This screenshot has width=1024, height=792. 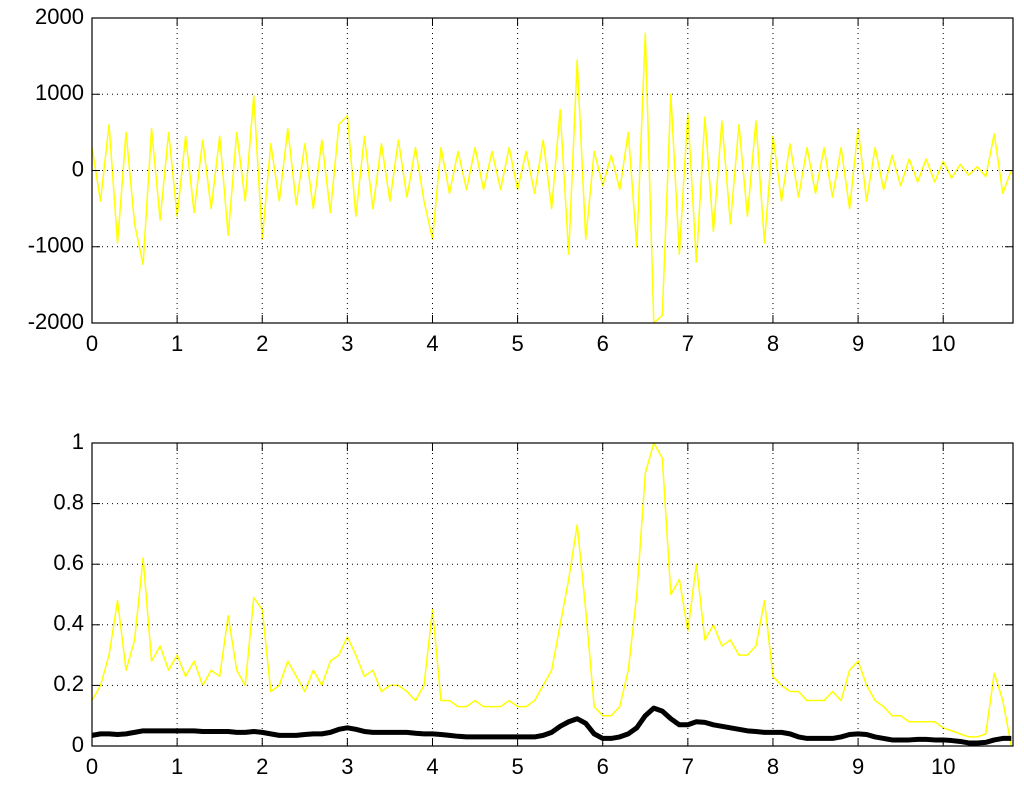 What do you see at coordinates (68, 562) in the screenshot?
I see `y-tick-label: 0.6` at bounding box center [68, 562].